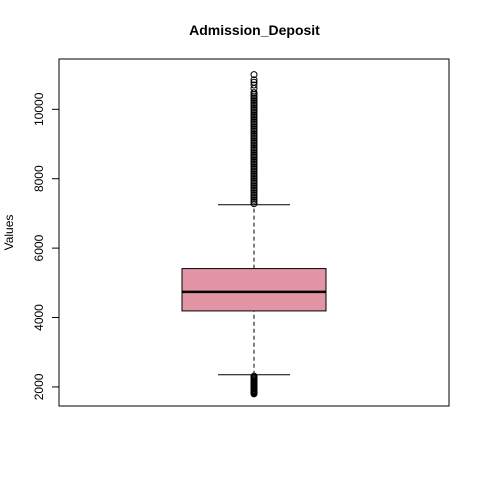 This screenshot has height=480, width=480. I want to click on y-axis: 2000 4000 6000 8000 10000, so click(46, 246).